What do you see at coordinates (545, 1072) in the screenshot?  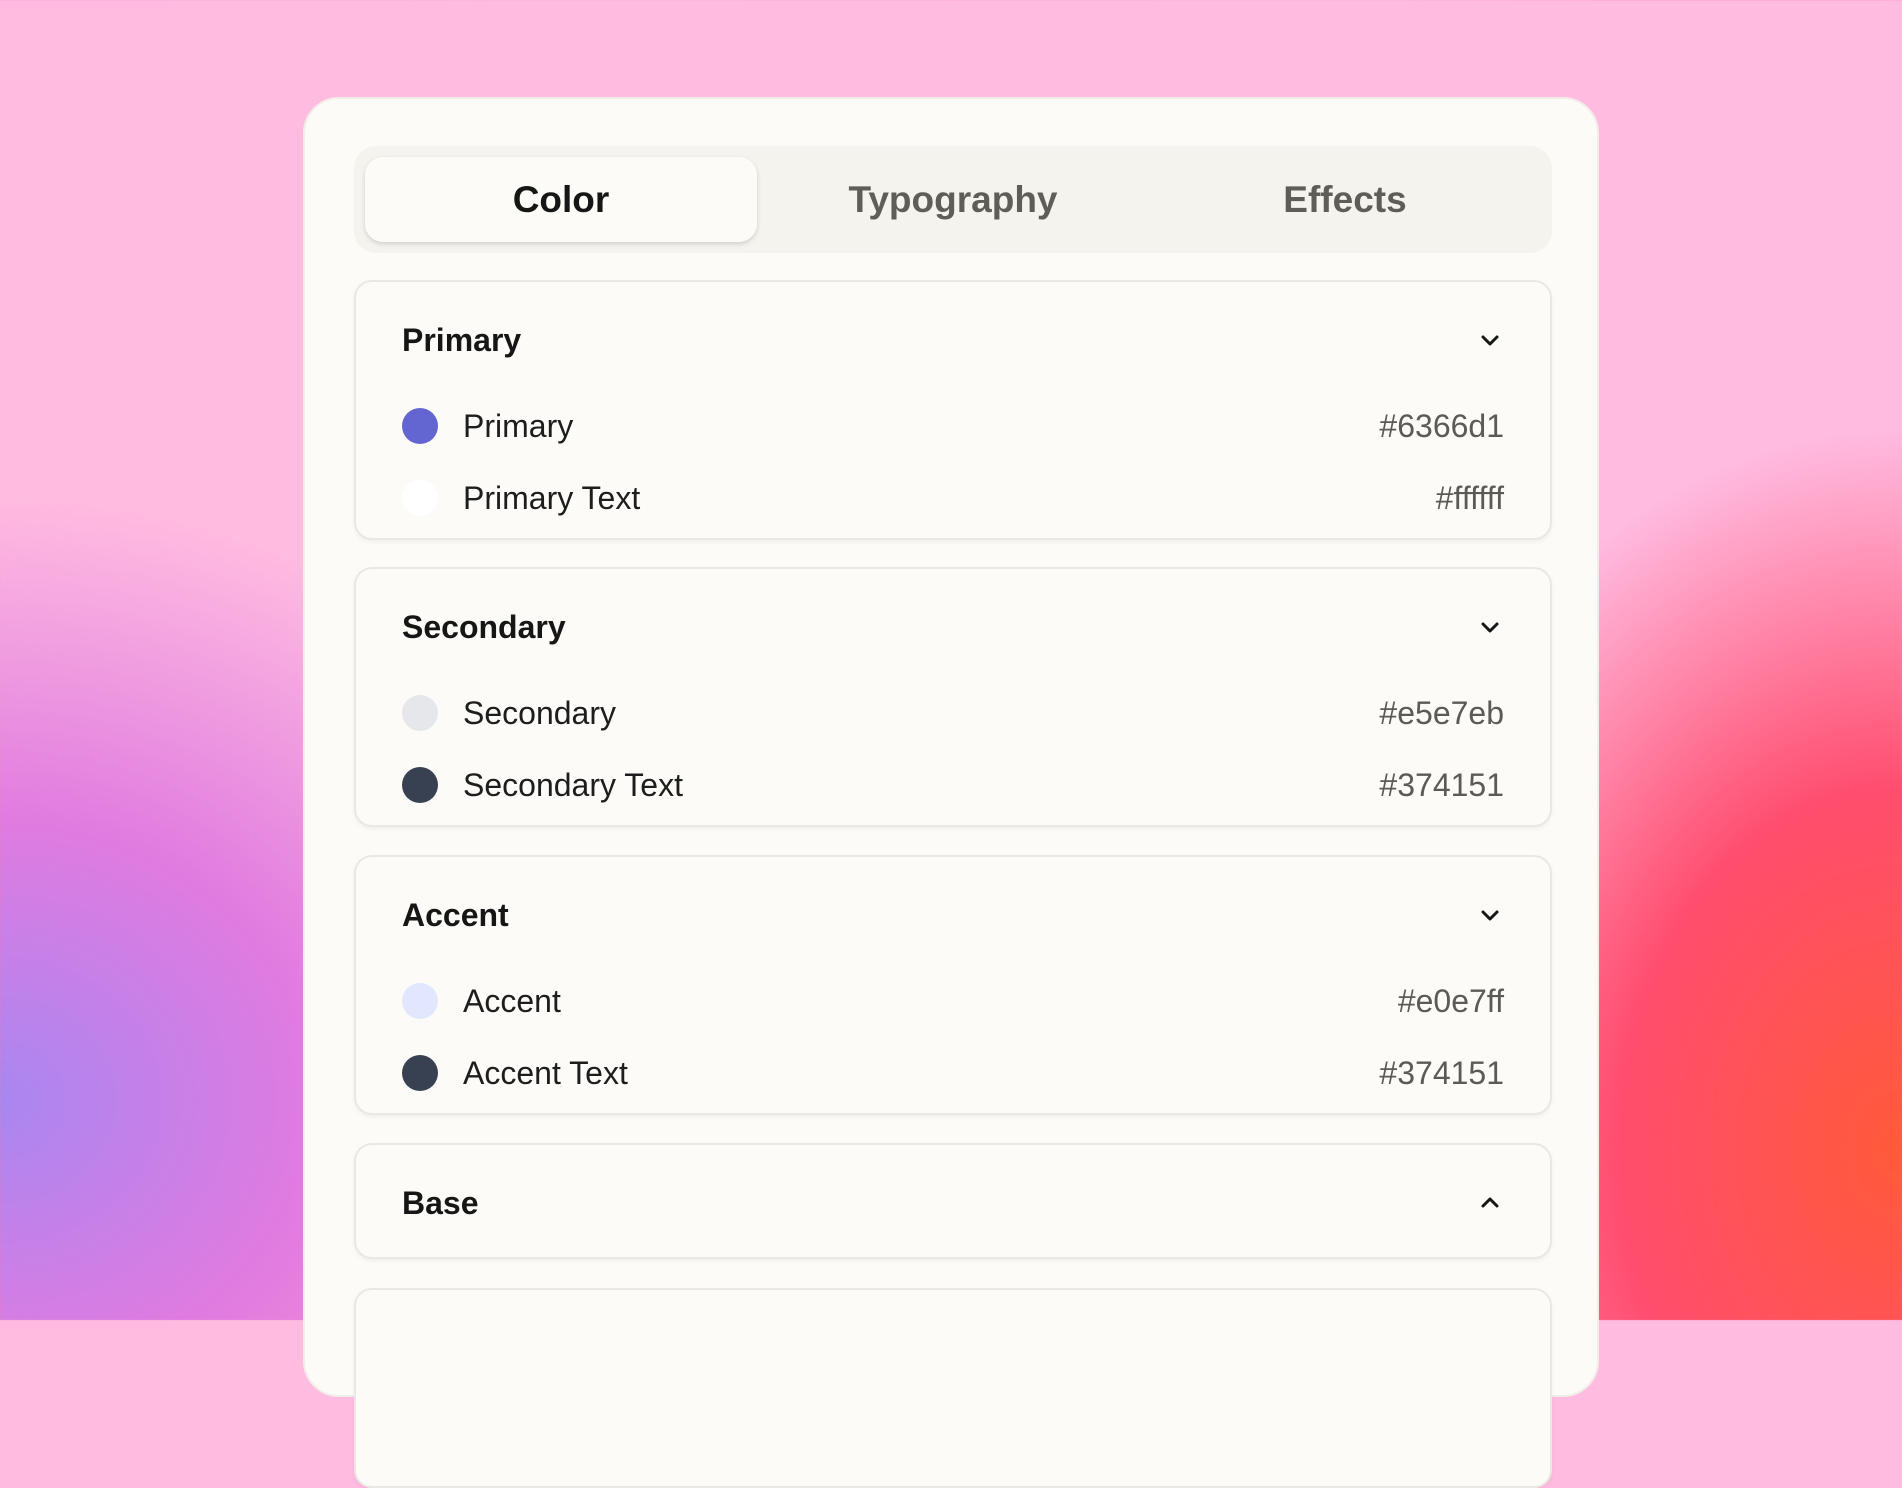 I see `color-label: Accent Text` at bounding box center [545, 1072].